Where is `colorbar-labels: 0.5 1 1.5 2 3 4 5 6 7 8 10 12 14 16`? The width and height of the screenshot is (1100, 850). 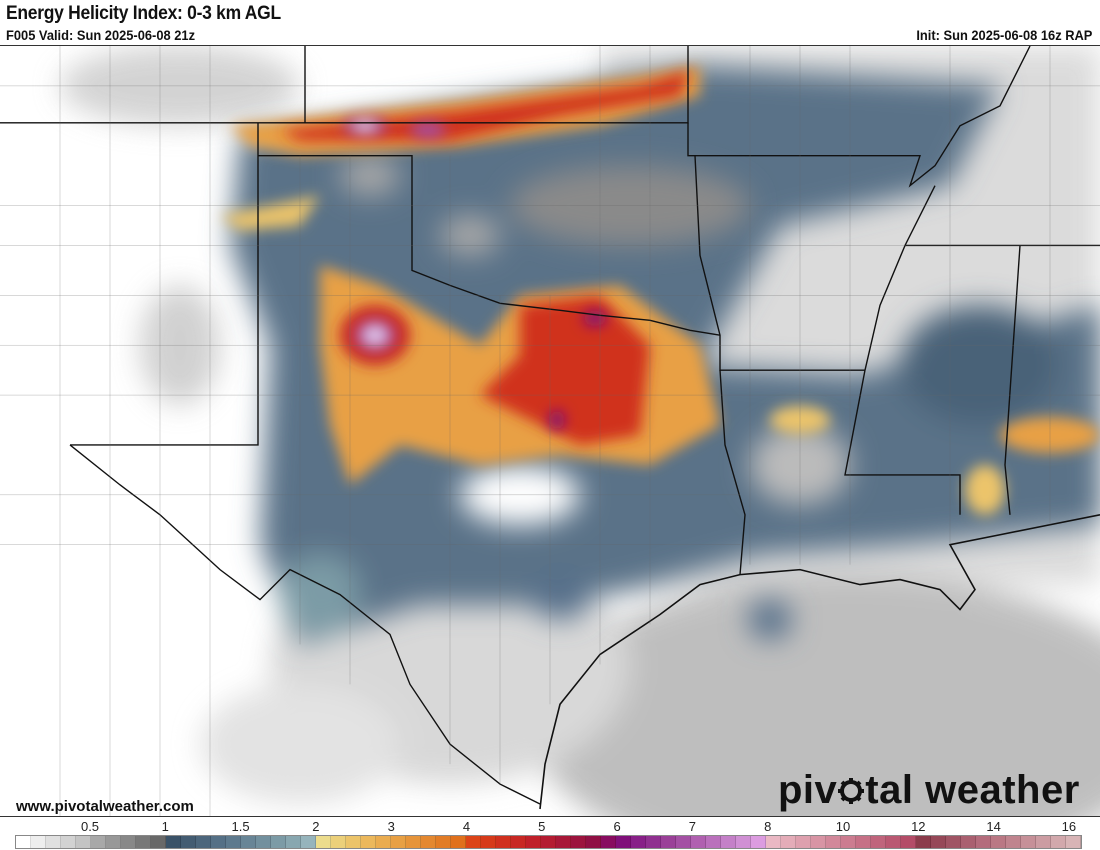
colorbar-labels: 0.5 1 1.5 2 3 4 5 6 7 8 10 12 14 16 is located at coordinates (550, 827).